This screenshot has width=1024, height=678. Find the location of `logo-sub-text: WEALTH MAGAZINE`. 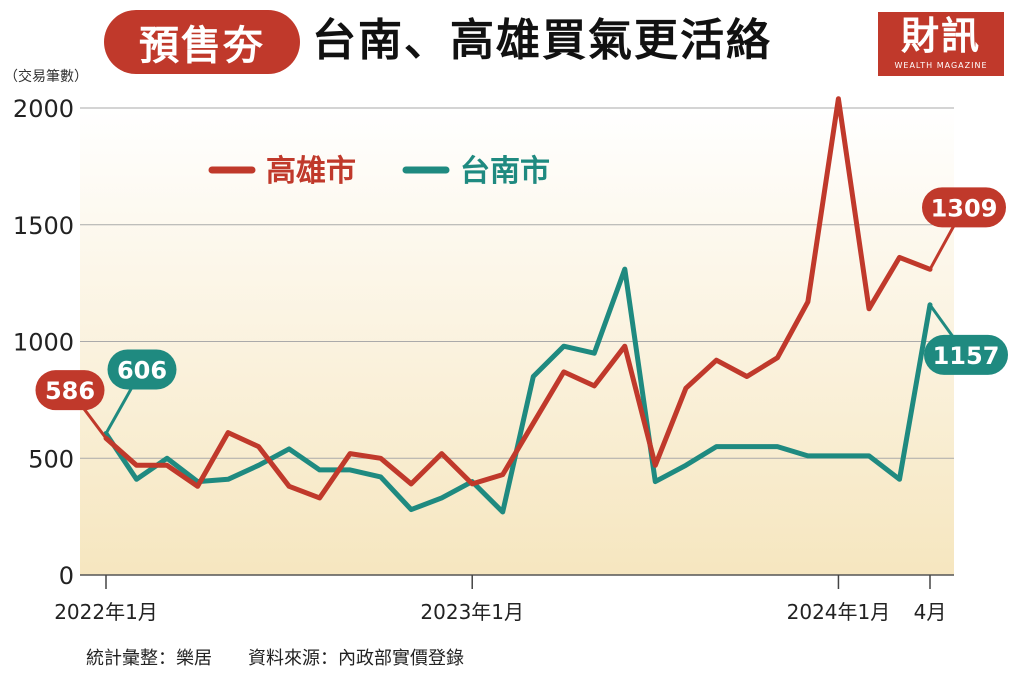

logo-sub-text: WEALTH MAGAZINE is located at coordinates (941, 65).